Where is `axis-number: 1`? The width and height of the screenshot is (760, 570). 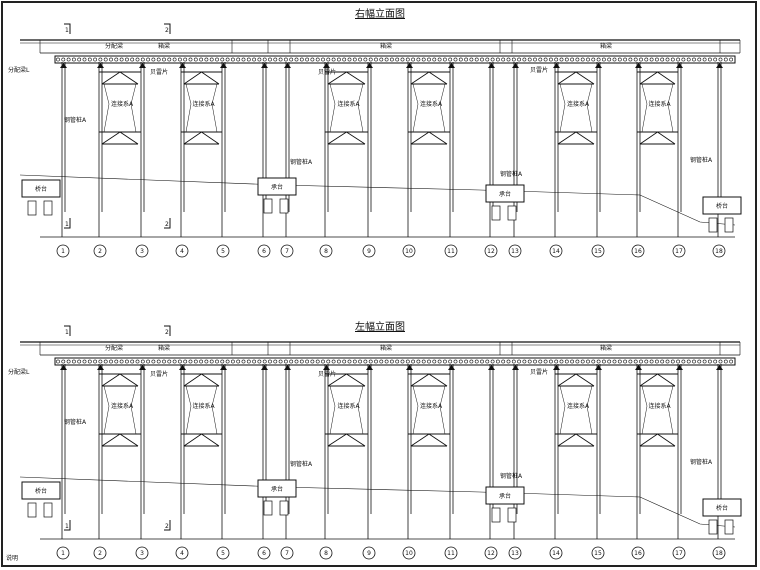 axis-number: 1 is located at coordinates (63, 251).